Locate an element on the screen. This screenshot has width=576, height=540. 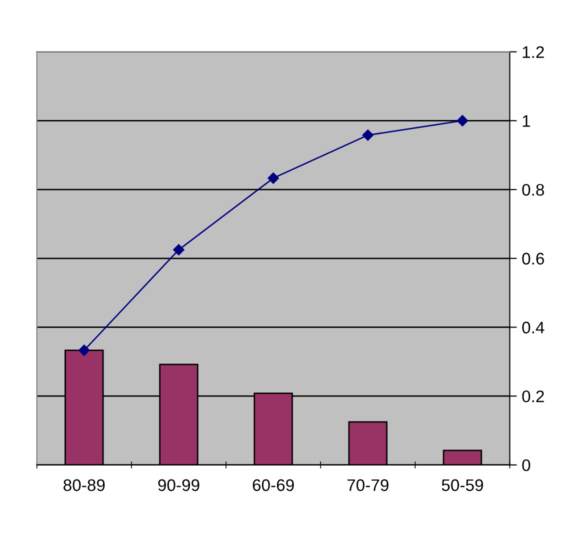
x-tick-label: 90-99 is located at coordinates (179, 485).